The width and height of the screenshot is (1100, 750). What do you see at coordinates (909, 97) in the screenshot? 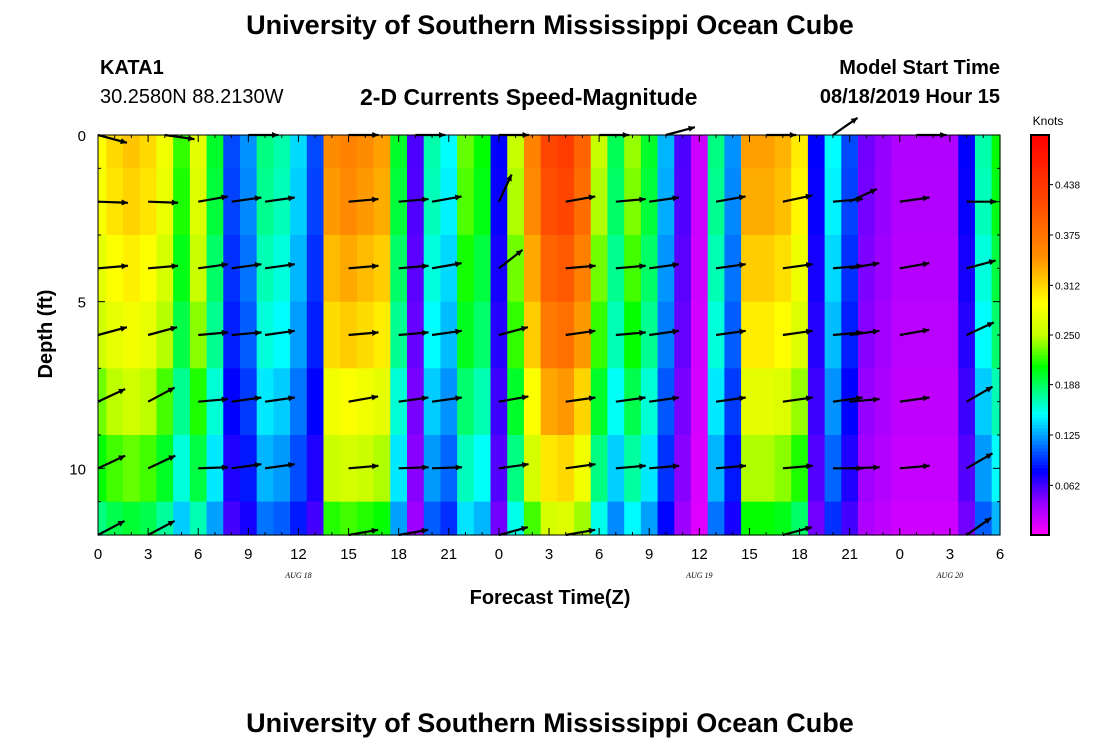
I see `model-start-value: 08/18/2019 Hour 15` at bounding box center [909, 97].